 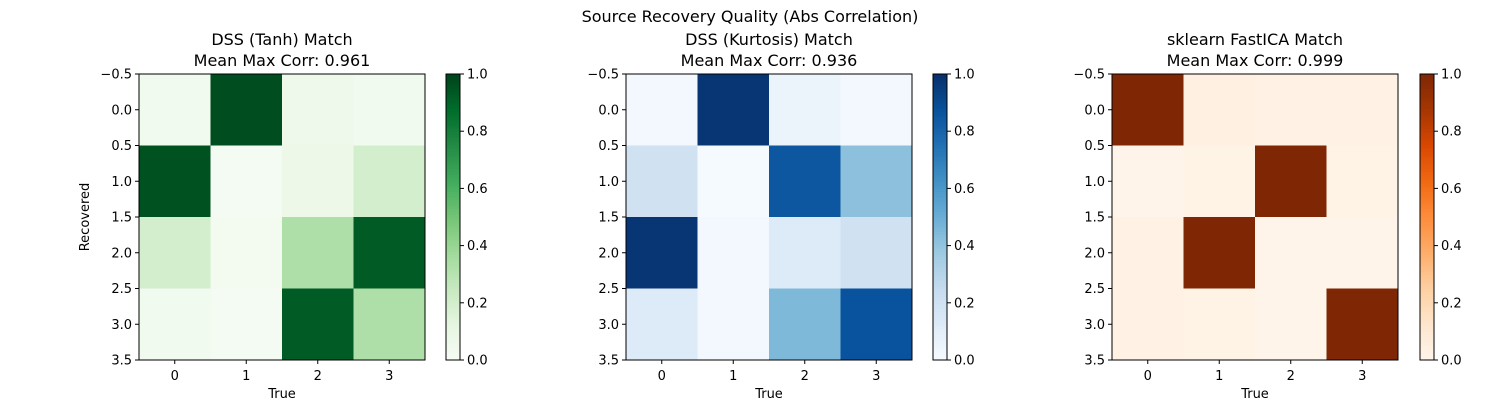 What do you see at coordinates (1219, 376) in the screenshot?
I see `x-tick-label: 1` at bounding box center [1219, 376].